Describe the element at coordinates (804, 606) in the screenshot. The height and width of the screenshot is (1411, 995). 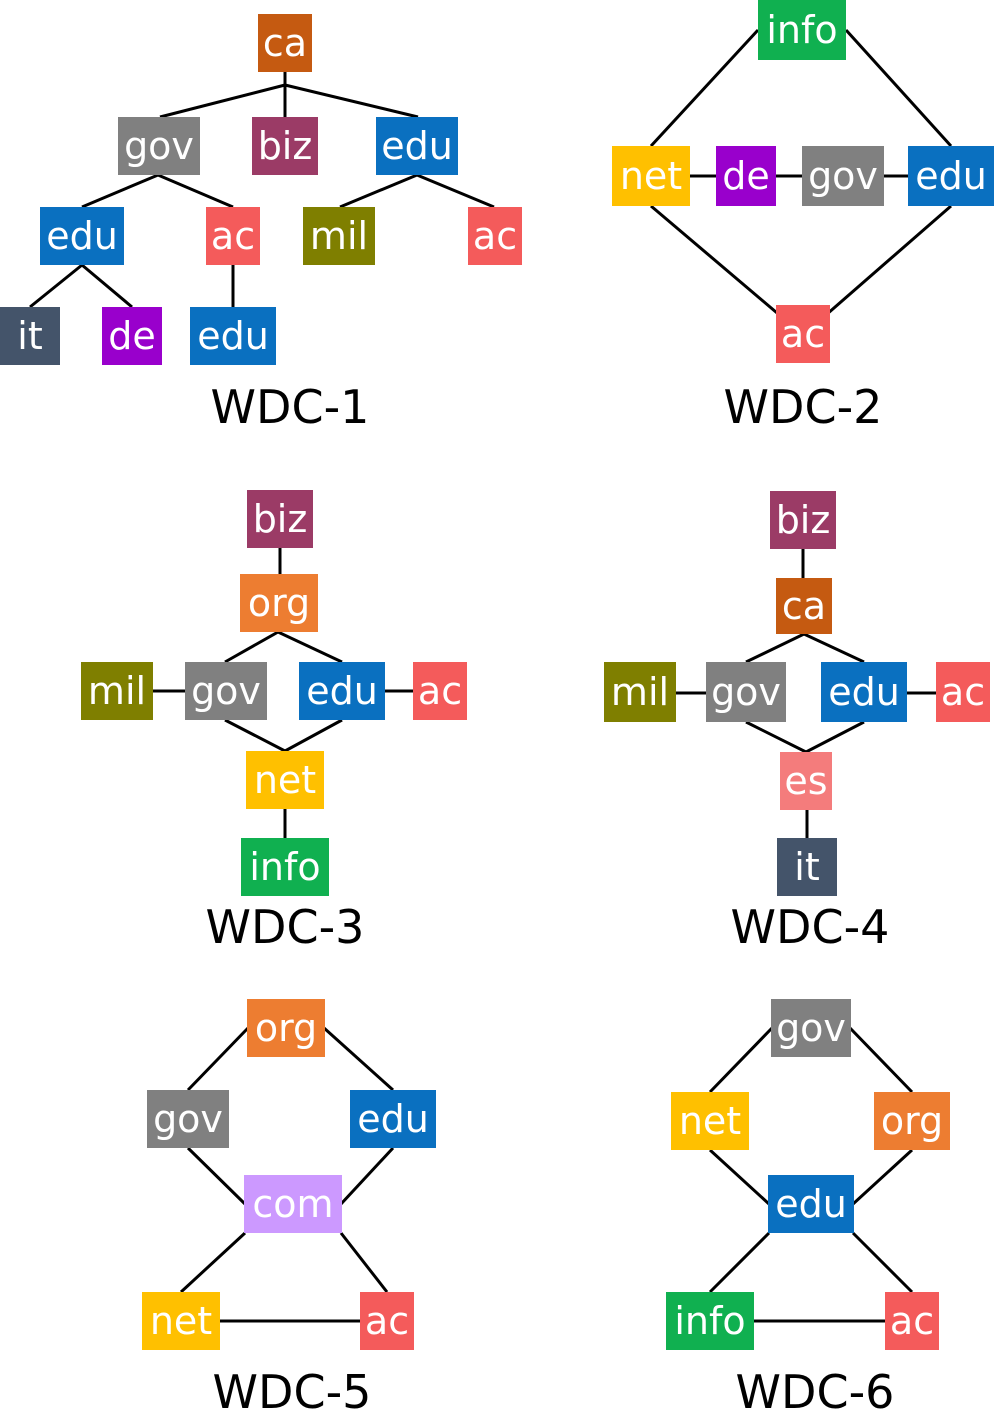
I see `node-ca: ca` at that location.